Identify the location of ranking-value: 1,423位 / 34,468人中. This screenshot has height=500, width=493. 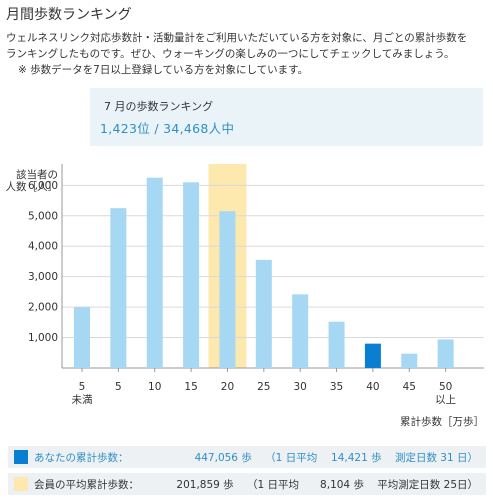
(167, 128).